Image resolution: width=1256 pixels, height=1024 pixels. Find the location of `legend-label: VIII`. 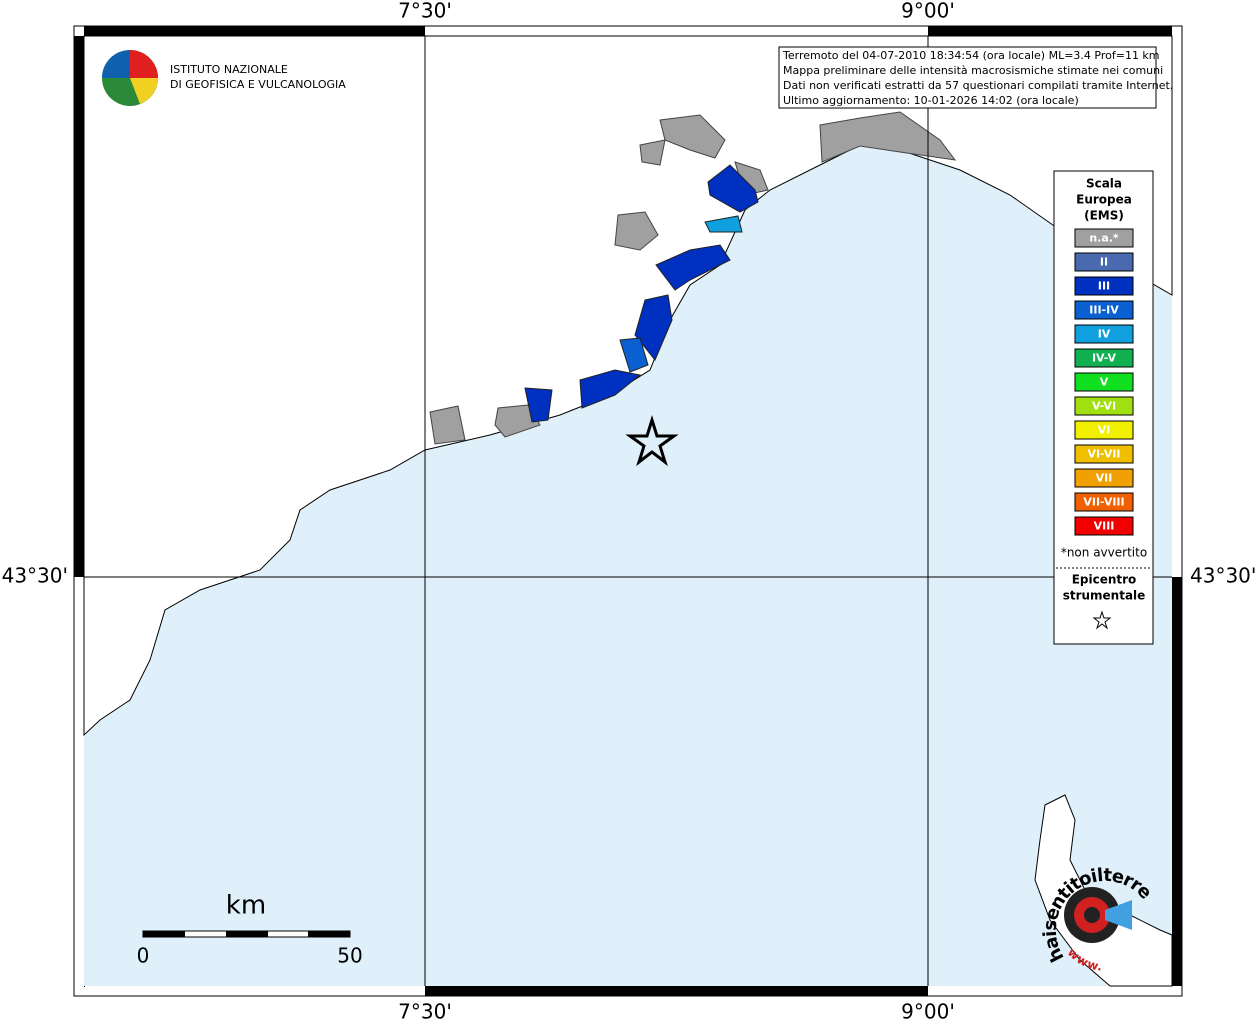

legend-label: VIII is located at coordinates (1104, 526).